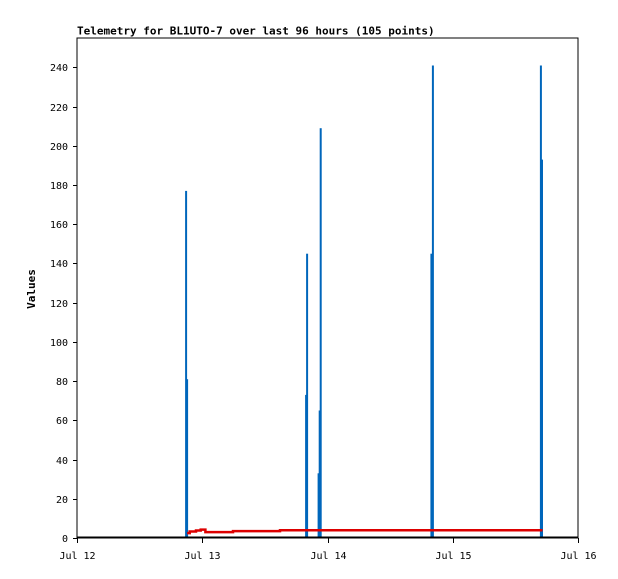 This screenshot has height=579, width=618. Describe the element at coordinates (59, 304) in the screenshot. I see `y-tick-label: 120` at that location.